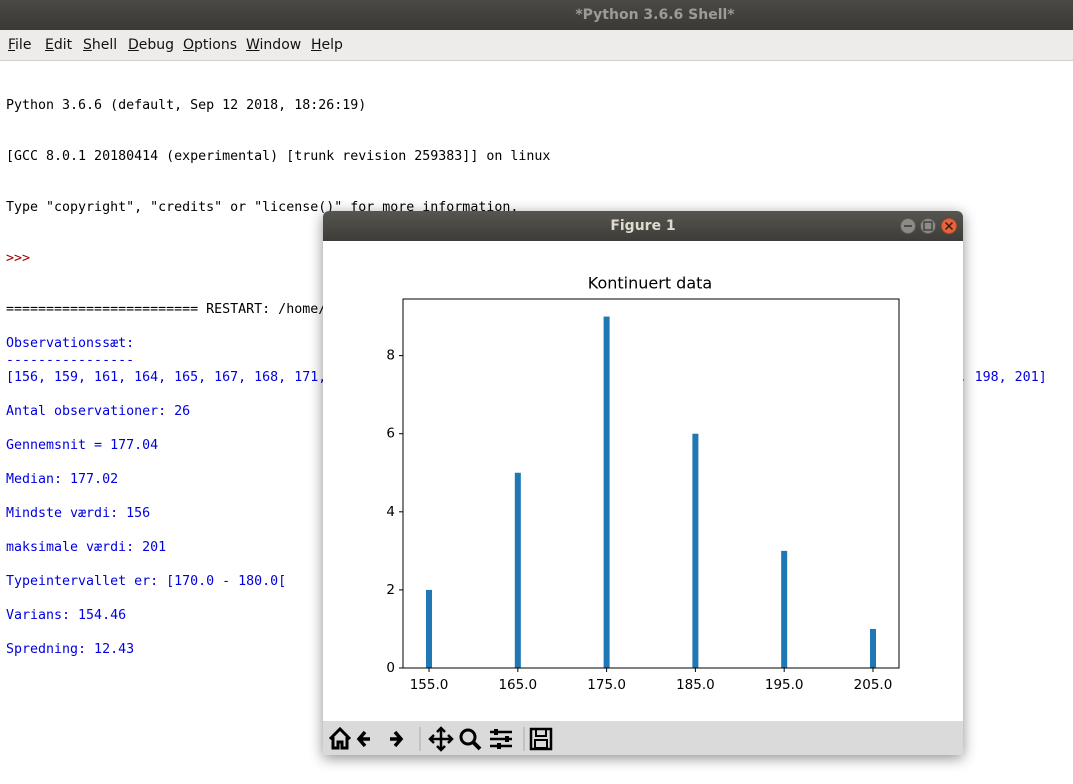  Describe the element at coordinates (340, 738) in the screenshot. I see `home-button` at that location.